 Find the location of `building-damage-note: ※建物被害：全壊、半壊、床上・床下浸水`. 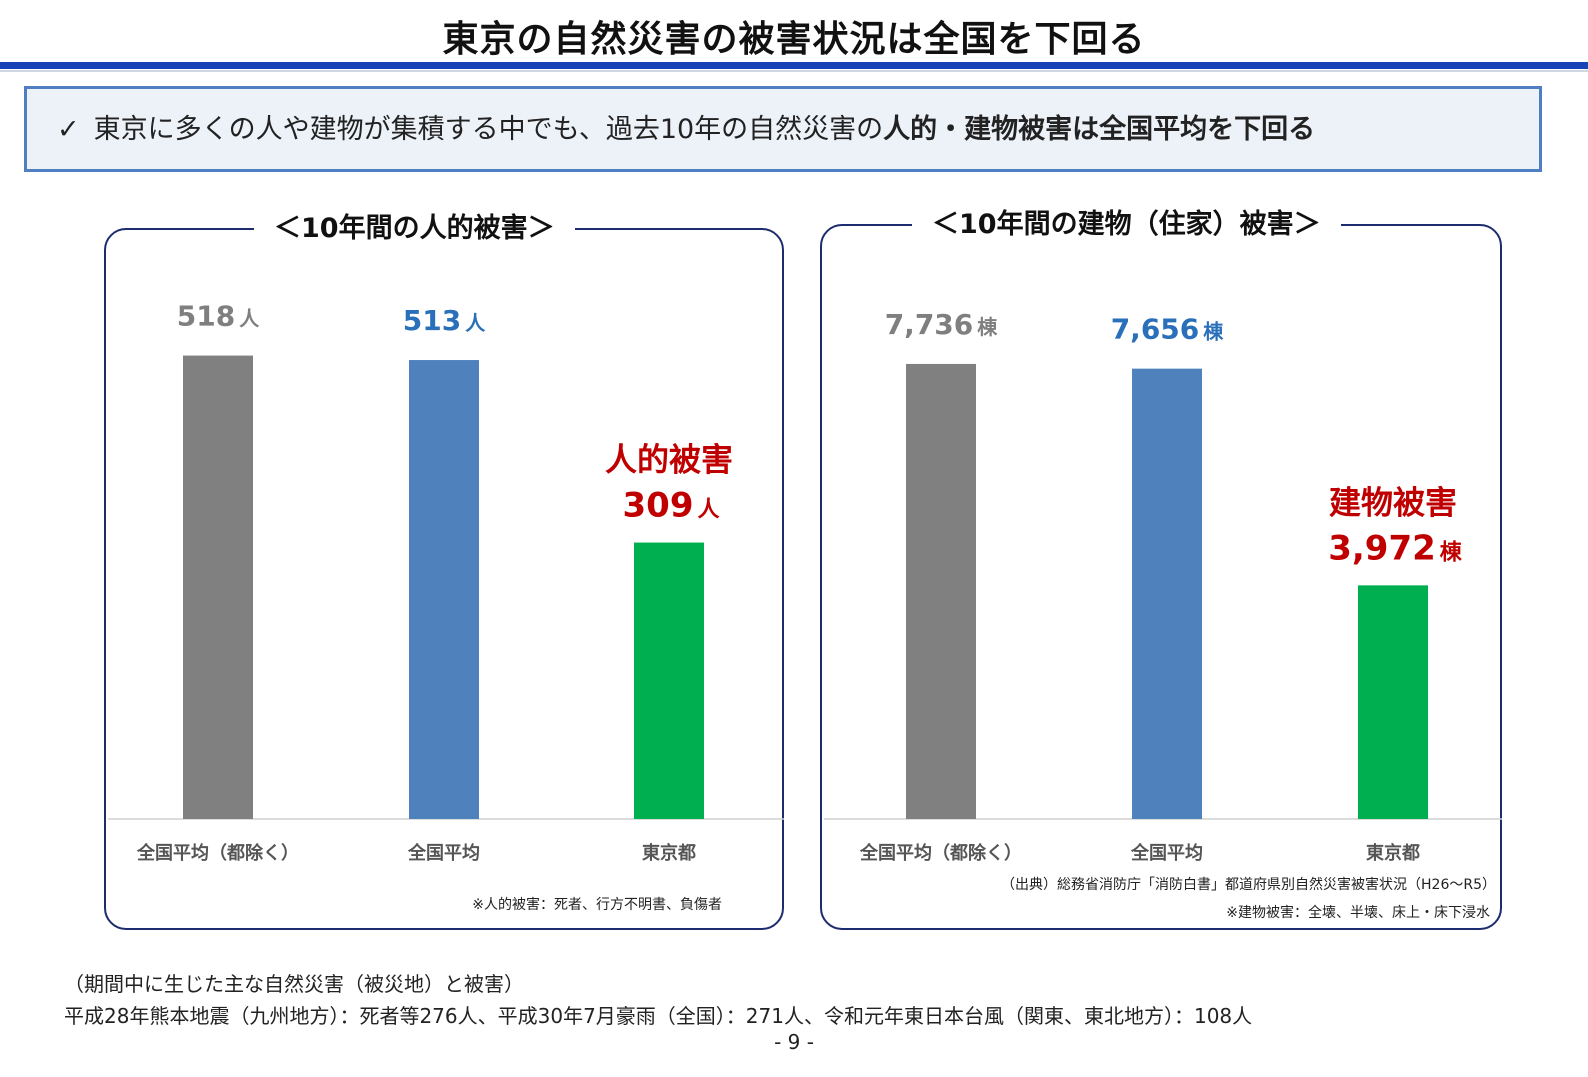

building-damage-note: ※建物被害：全壊、半壊、床上・床下浸水 is located at coordinates (1358, 913).